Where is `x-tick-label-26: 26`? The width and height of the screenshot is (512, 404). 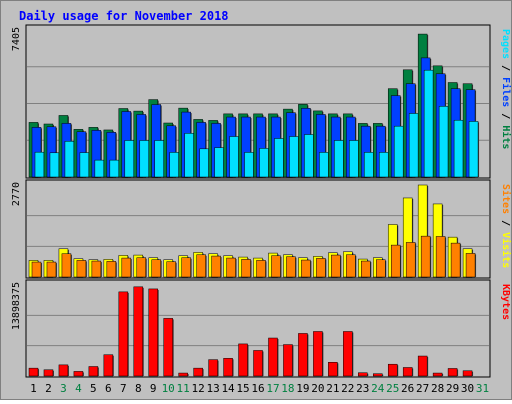 x-tick-label-26: 26 is located at coordinates (407, 388).